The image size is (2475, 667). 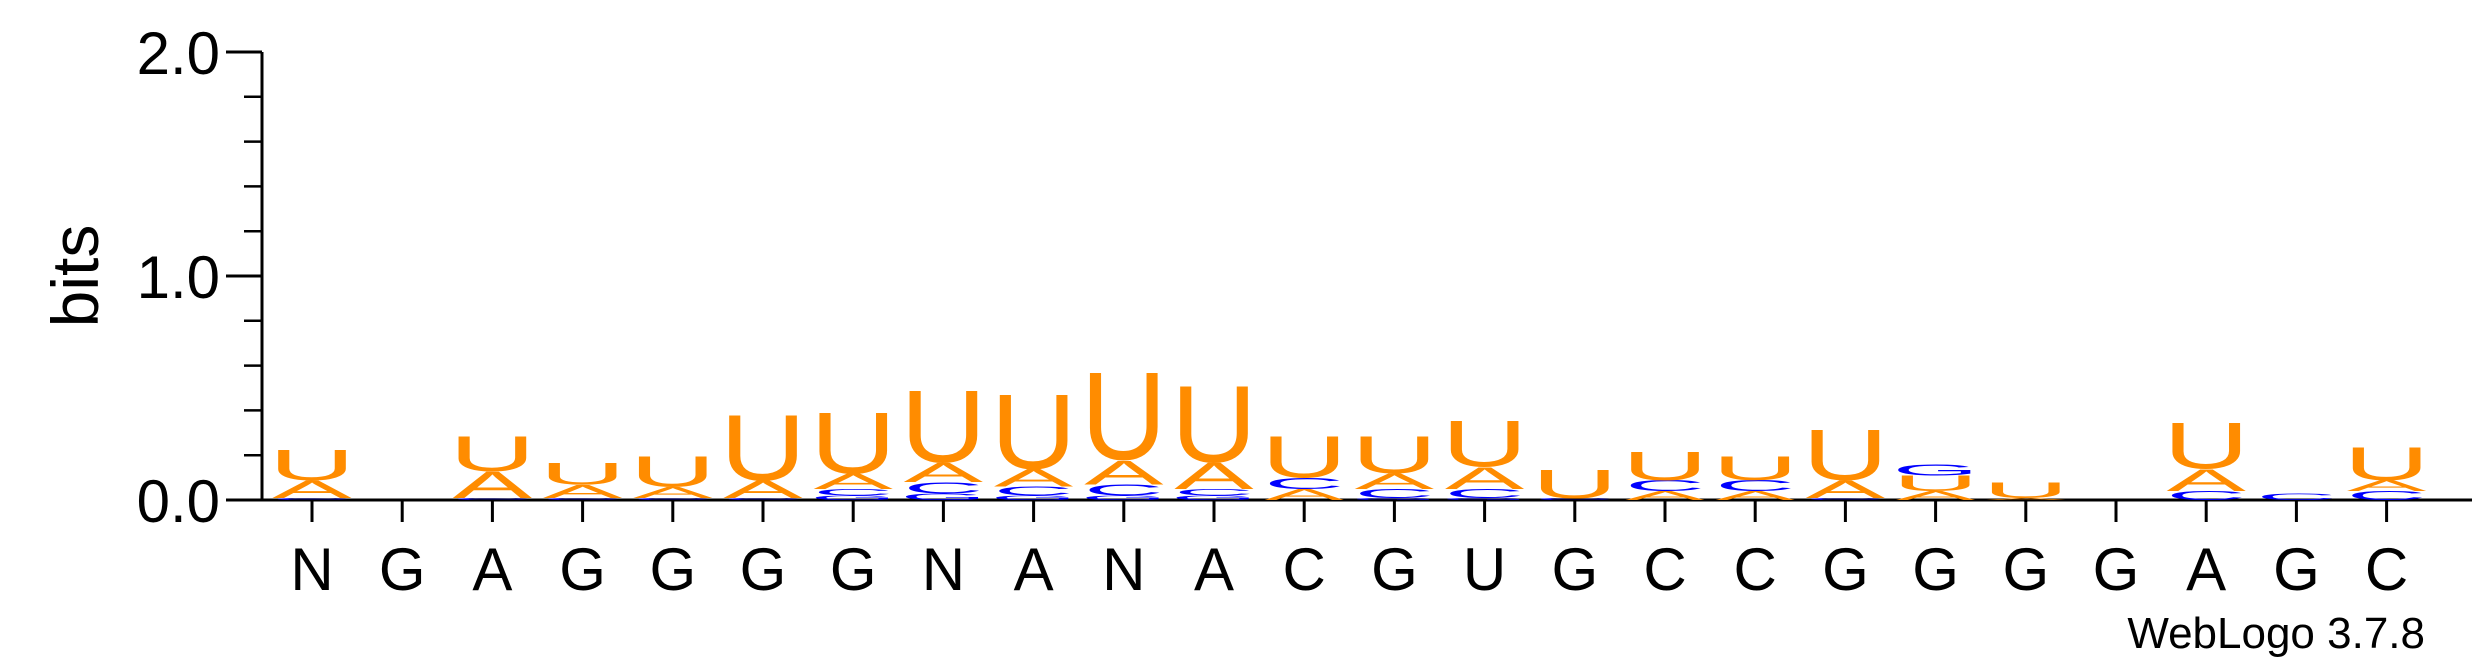 I want to click on y-tick-label: 1.0, so click(x=178, y=277).